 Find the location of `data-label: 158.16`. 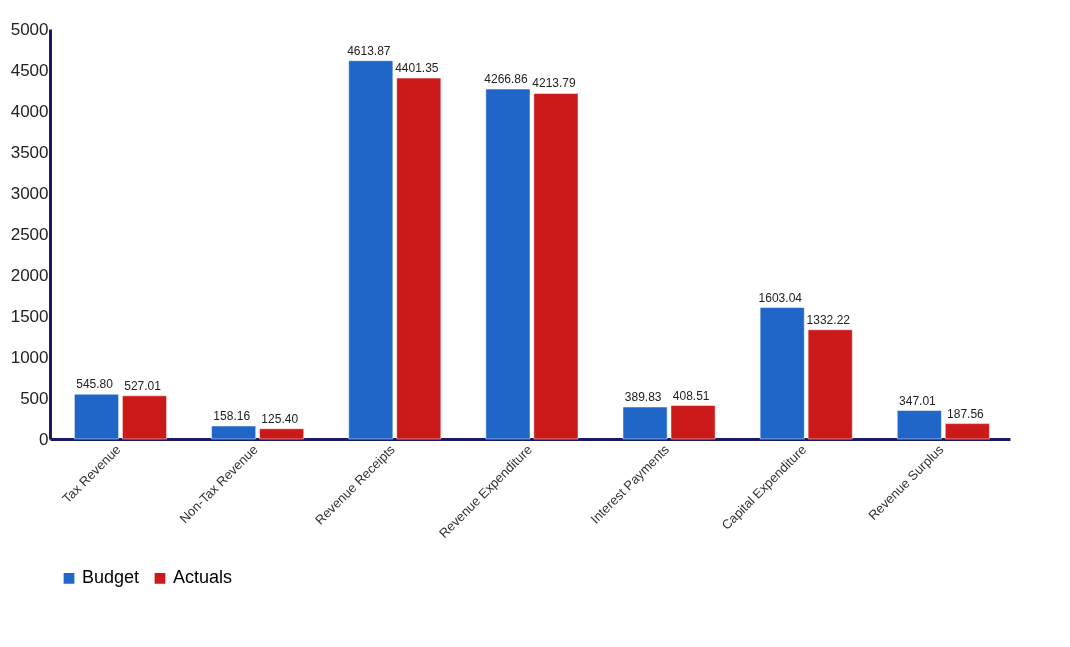

data-label: 158.16 is located at coordinates (232, 416).